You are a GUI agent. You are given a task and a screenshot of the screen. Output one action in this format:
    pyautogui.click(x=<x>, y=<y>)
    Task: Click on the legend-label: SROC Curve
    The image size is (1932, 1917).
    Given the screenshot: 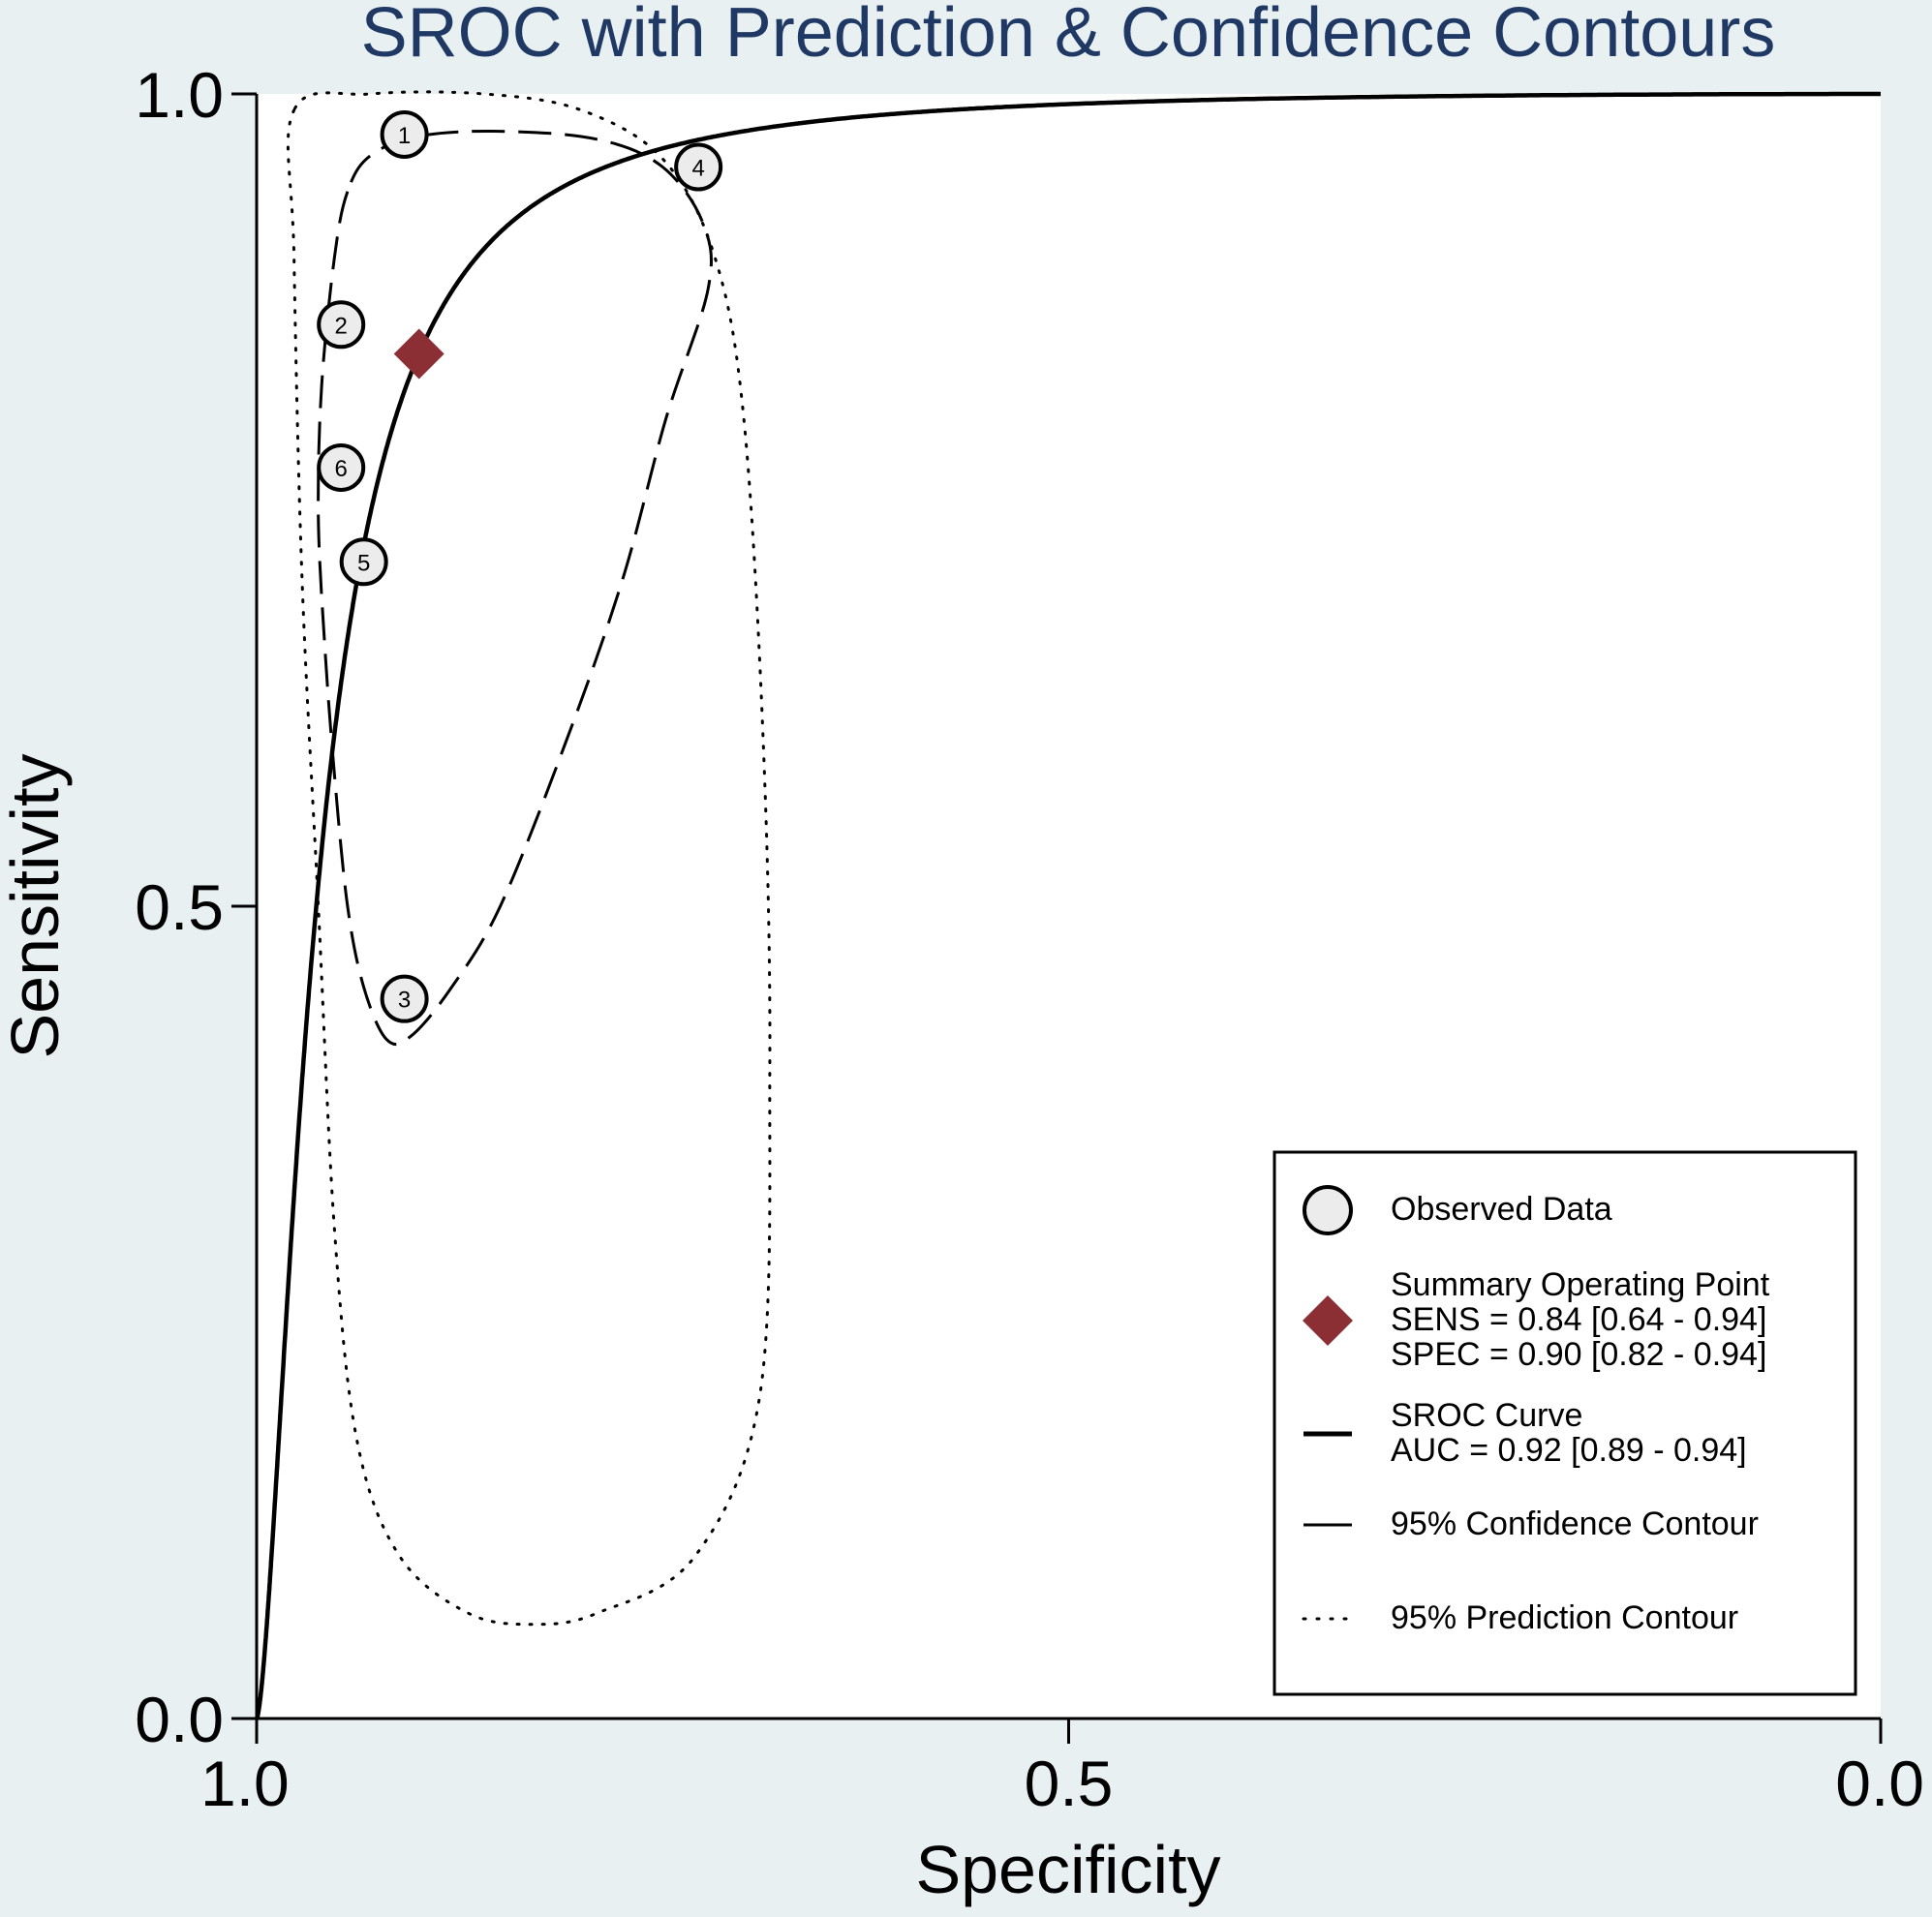 What is the action you would take?
    pyautogui.click(x=1486, y=1415)
    